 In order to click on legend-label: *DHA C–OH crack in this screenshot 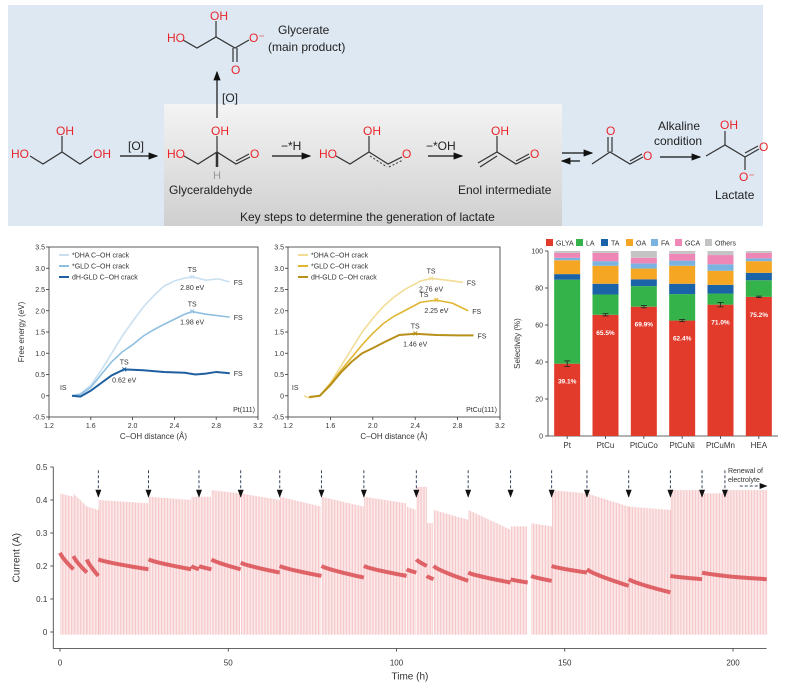, I will do `click(101, 256)`.